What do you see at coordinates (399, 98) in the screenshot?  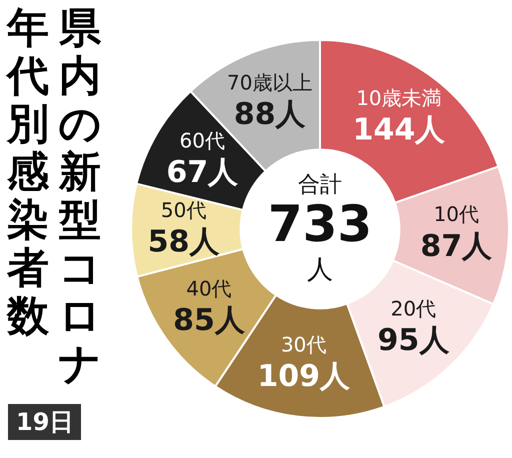 I see `slice-label: 10歳未満` at bounding box center [399, 98].